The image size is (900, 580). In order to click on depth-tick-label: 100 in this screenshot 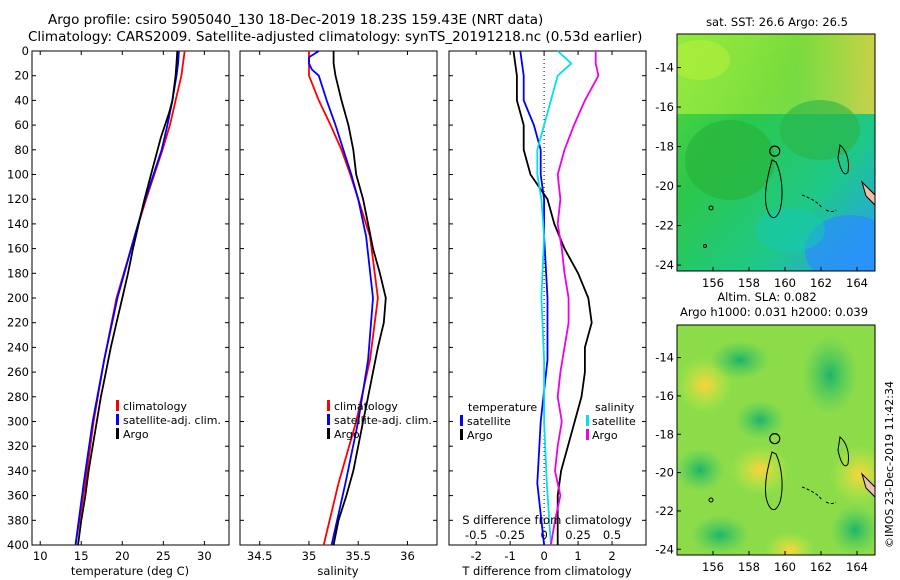, I will do `click(18, 175)`.